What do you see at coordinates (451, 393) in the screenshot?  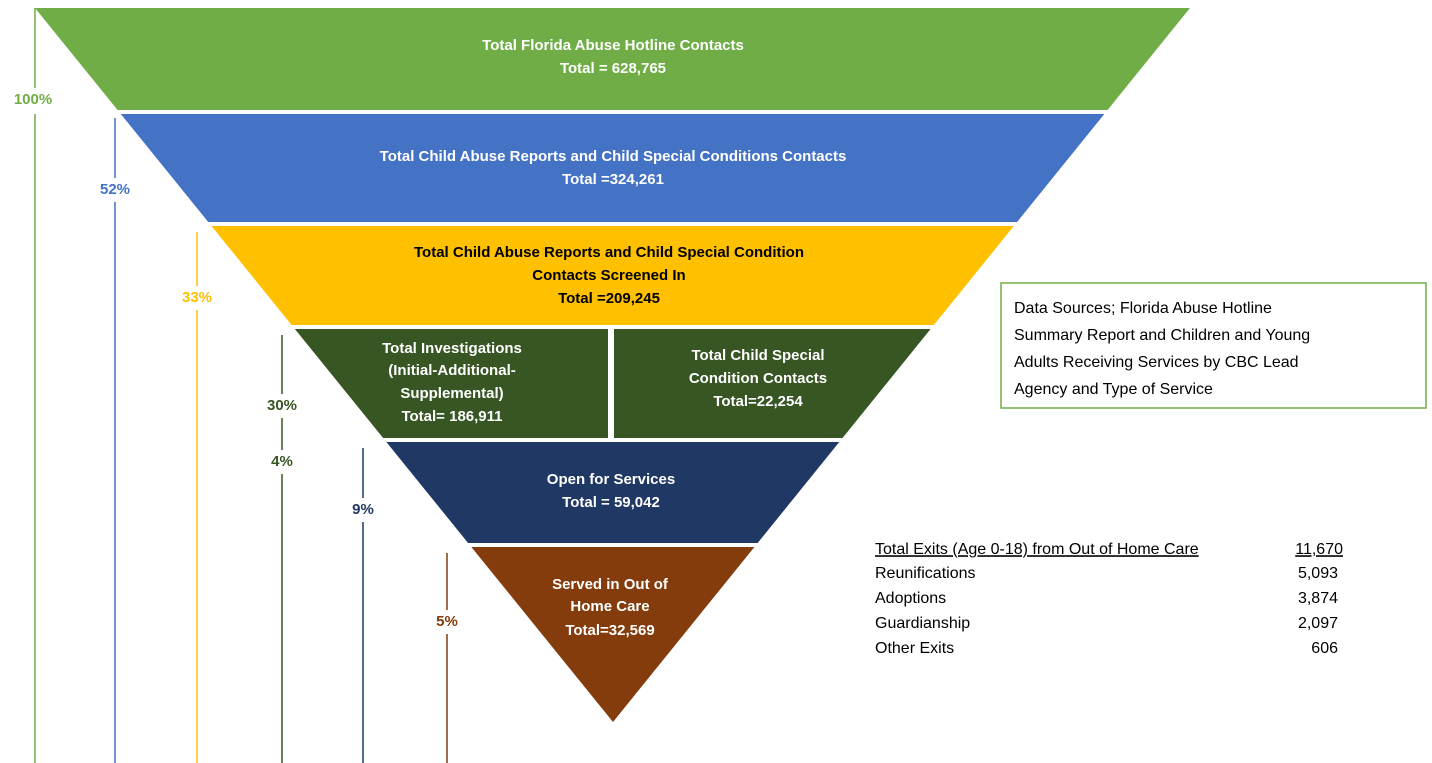 I see `stage-label: Supplemental)` at bounding box center [451, 393].